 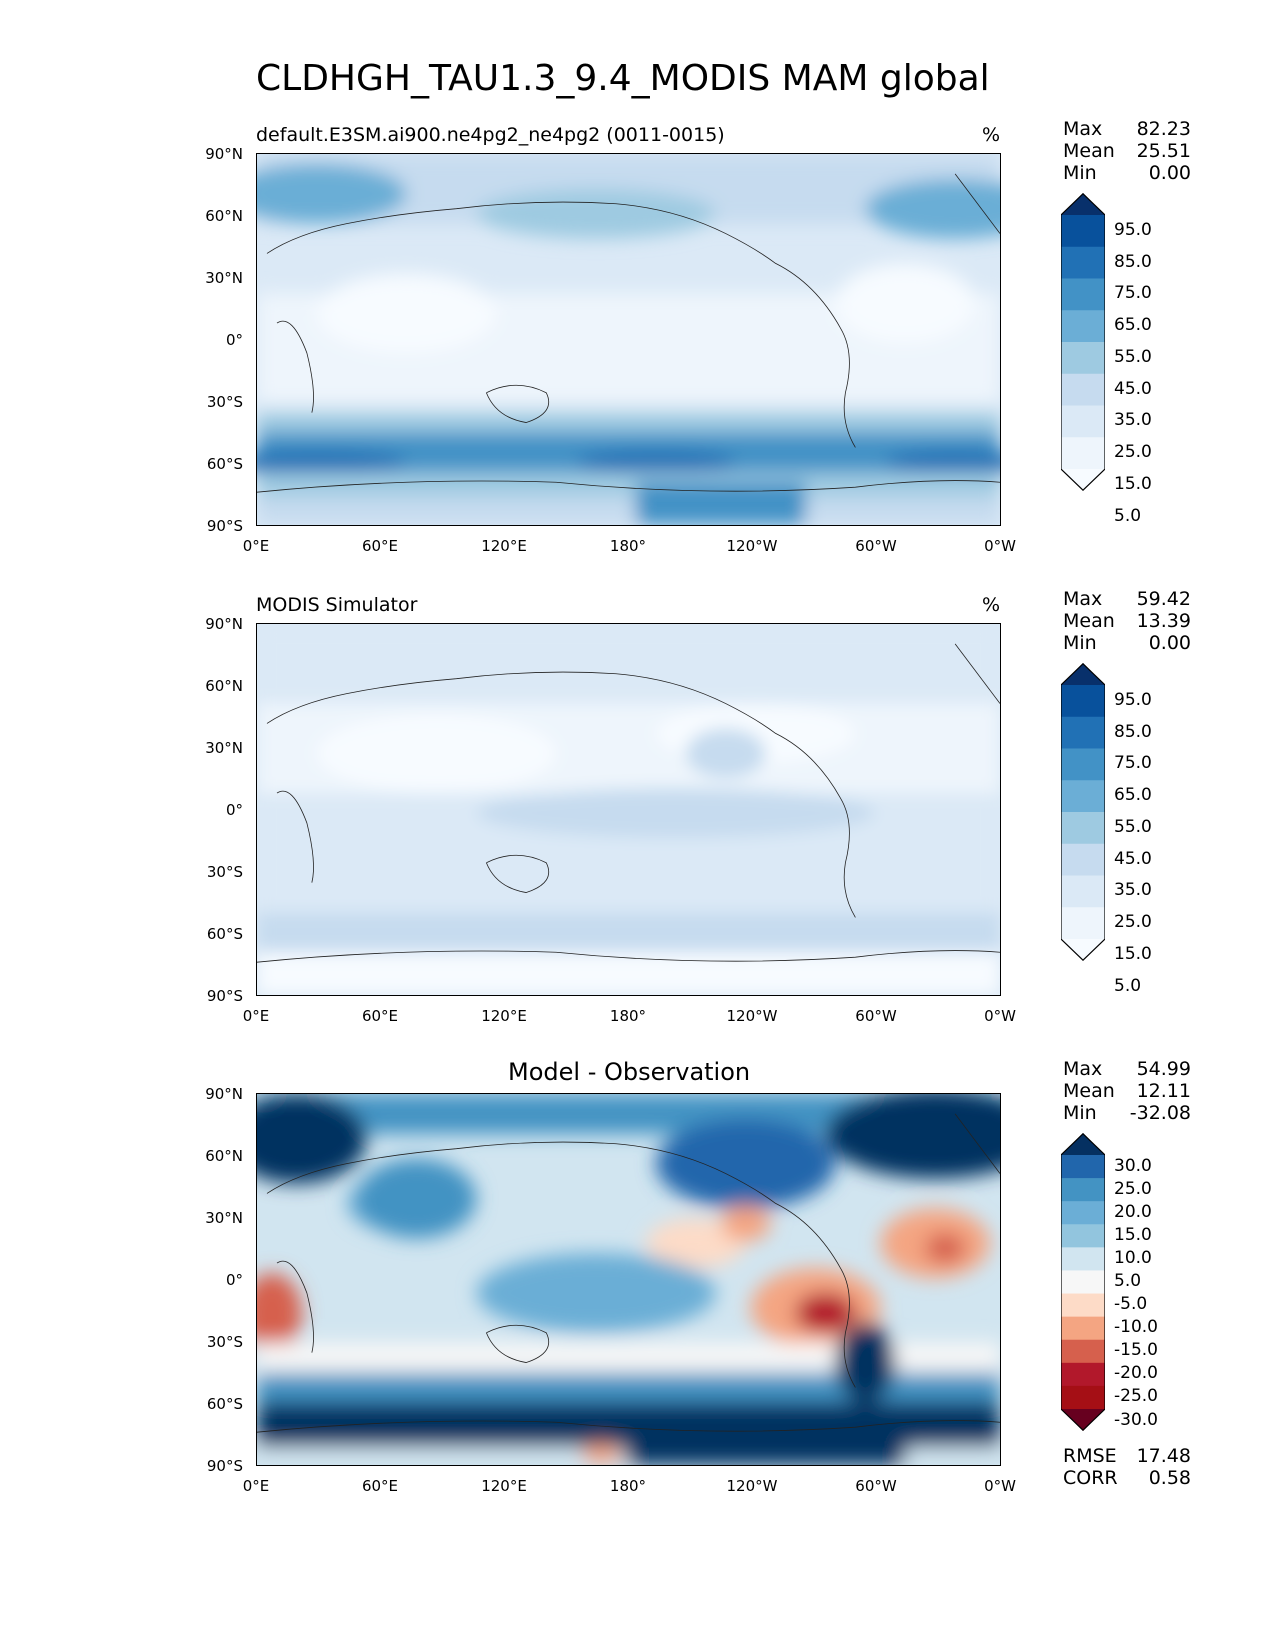 What do you see at coordinates (1136, 1396) in the screenshot?
I see `colorbar-tick-label: -25.0` at bounding box center [1136, 1396].